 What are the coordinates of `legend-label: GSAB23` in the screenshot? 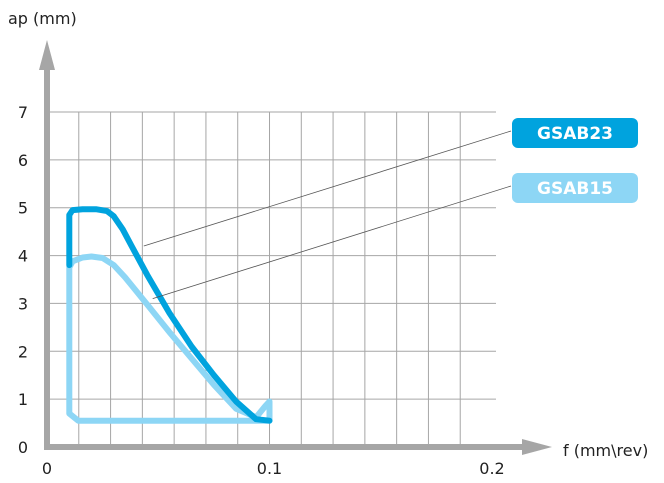 It's located at (575, 134).